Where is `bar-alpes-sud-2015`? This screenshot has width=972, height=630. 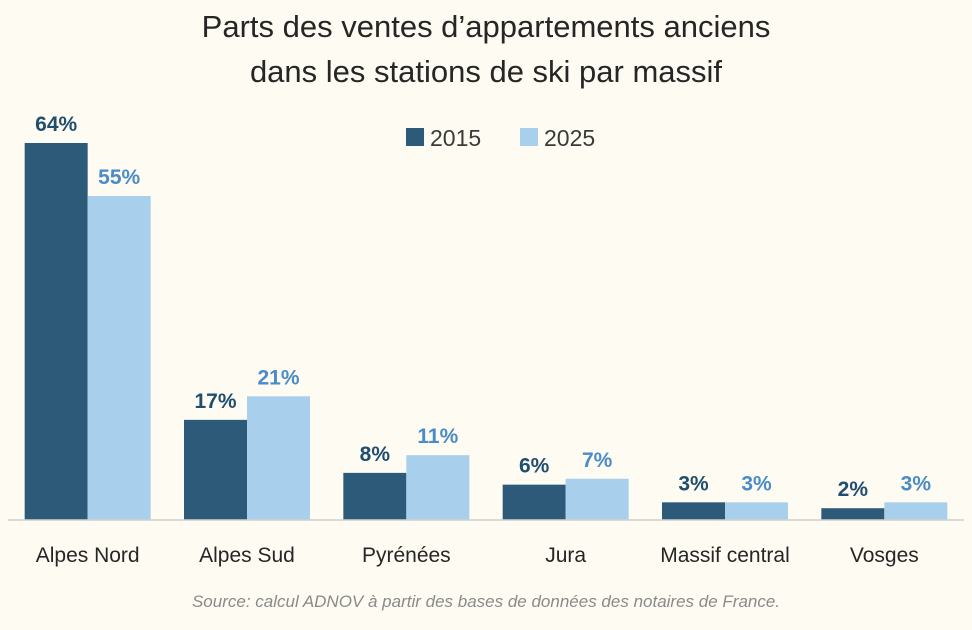
bar-alpes-sud-2015 is located at coordinates (215, 469).